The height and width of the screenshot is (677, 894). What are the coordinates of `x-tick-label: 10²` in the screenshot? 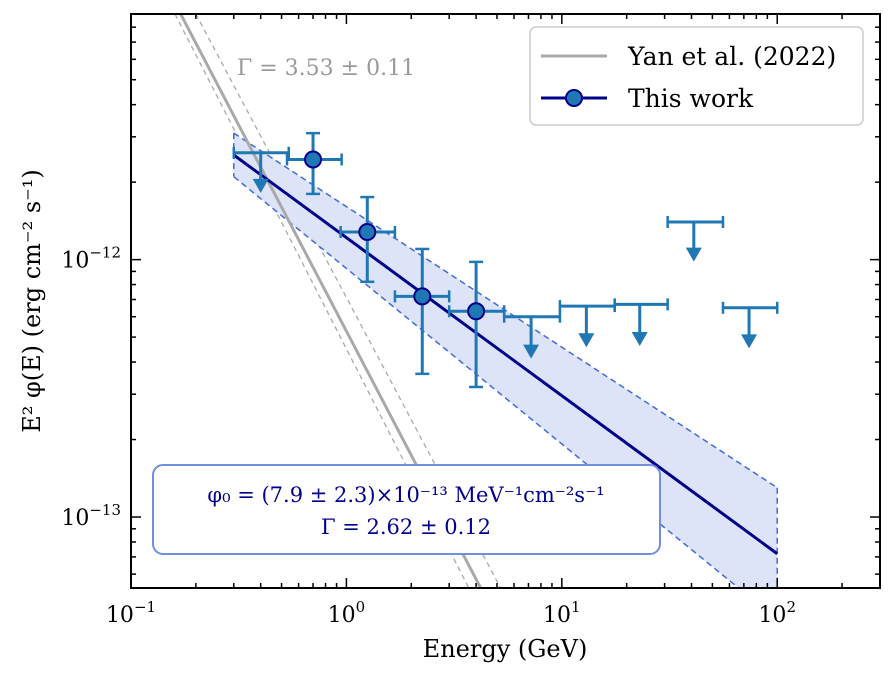 It's located at (777, 613).